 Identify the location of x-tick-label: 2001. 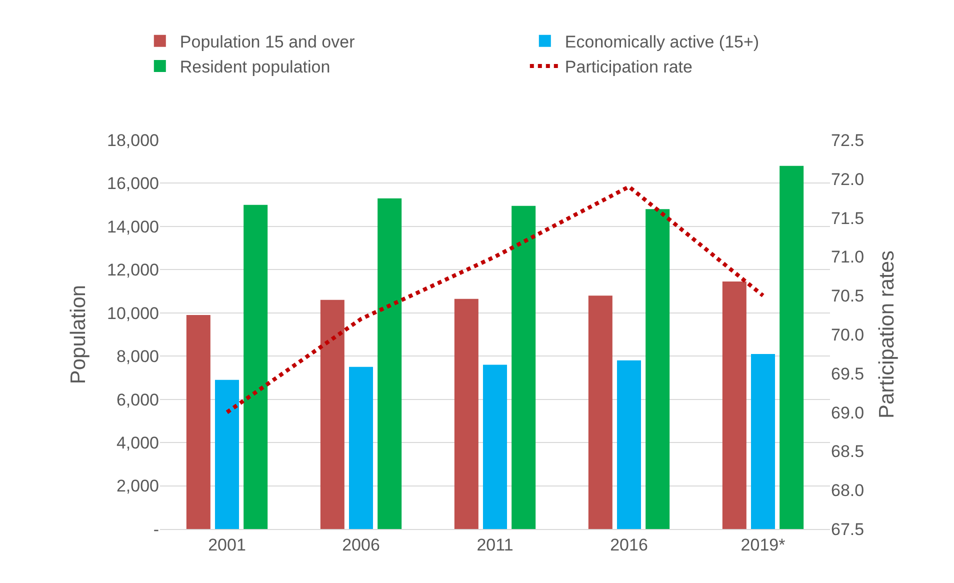
(227, 544).